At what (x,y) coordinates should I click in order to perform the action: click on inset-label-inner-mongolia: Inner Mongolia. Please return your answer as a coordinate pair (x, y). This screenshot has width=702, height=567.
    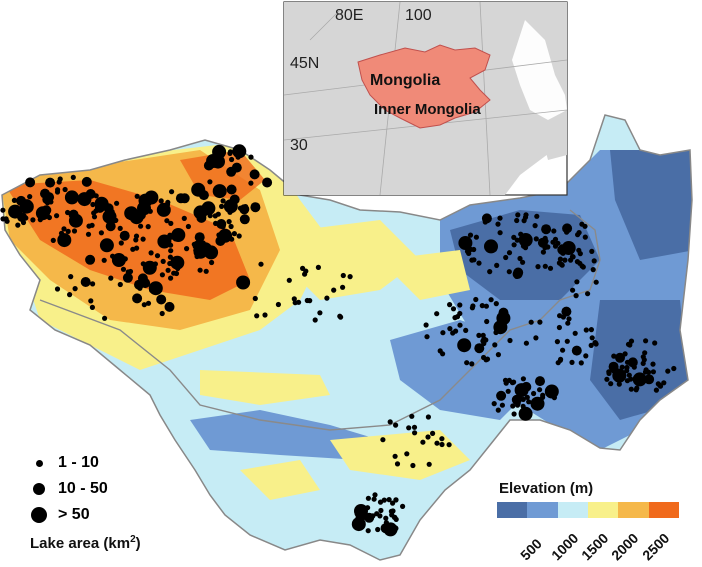
    Looking at the image, I should click on (427, 109).